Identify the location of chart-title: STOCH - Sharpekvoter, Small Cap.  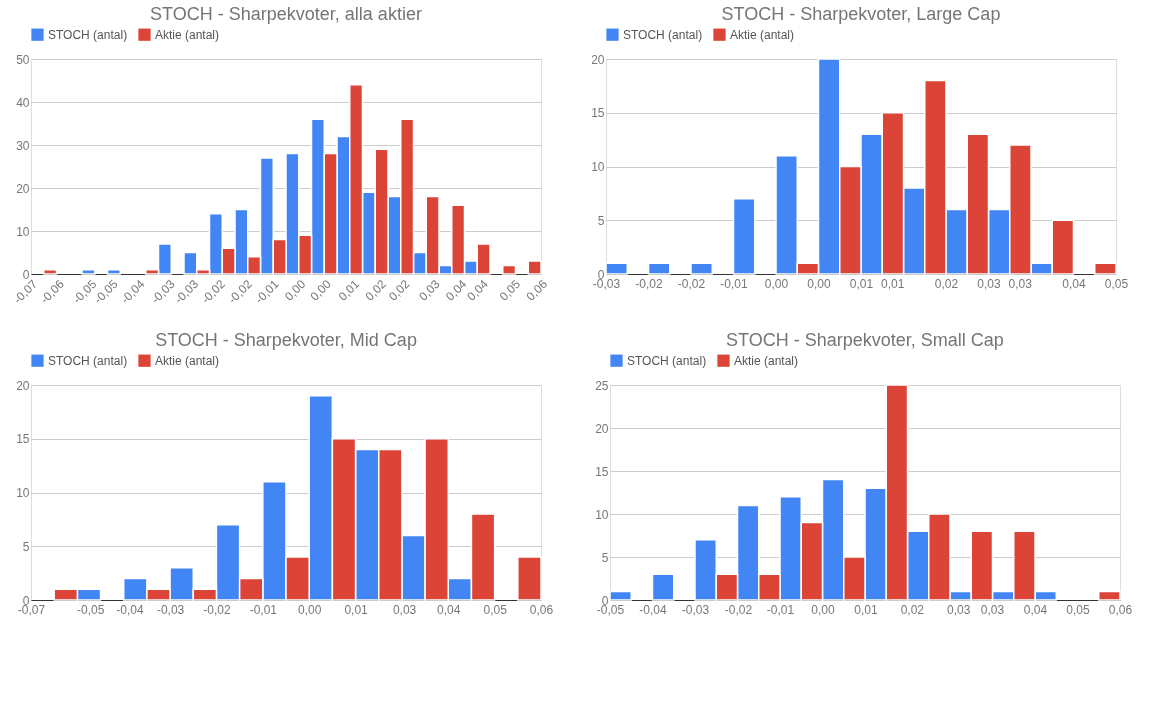
(865, 340).